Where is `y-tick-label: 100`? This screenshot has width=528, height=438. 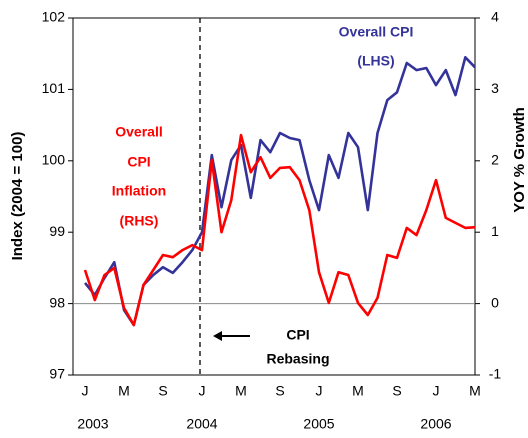 y-tick-label: 100 is located at coordinates (54, 160).